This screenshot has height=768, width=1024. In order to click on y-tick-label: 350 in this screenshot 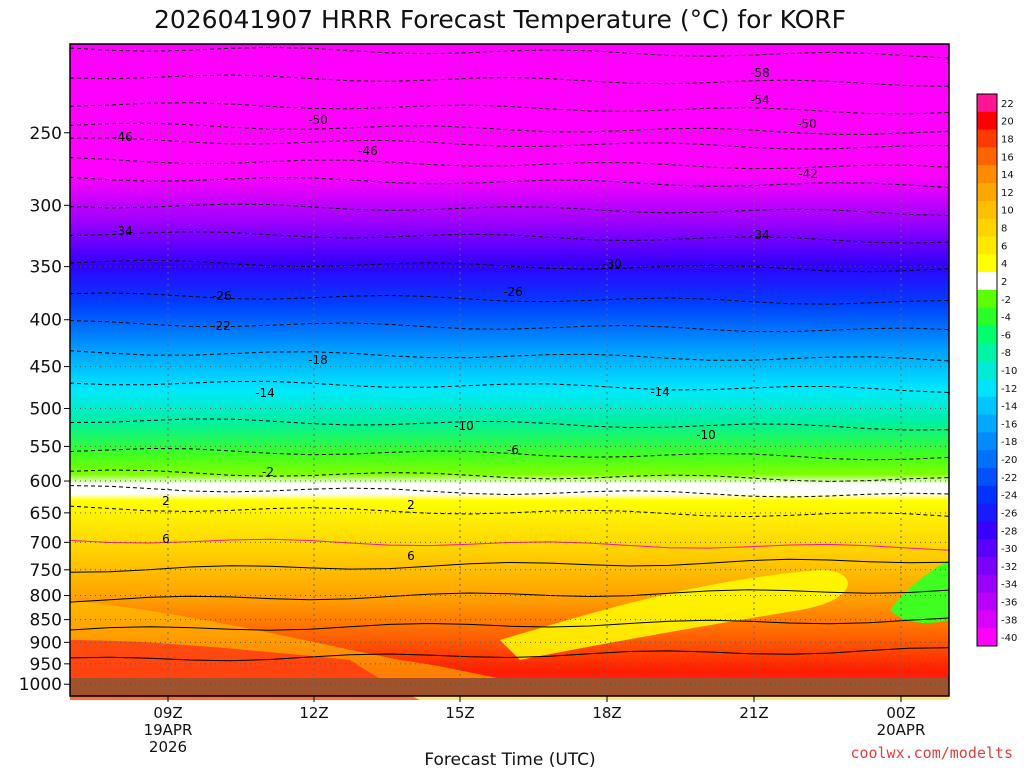, I will do `click(46, 268)`.